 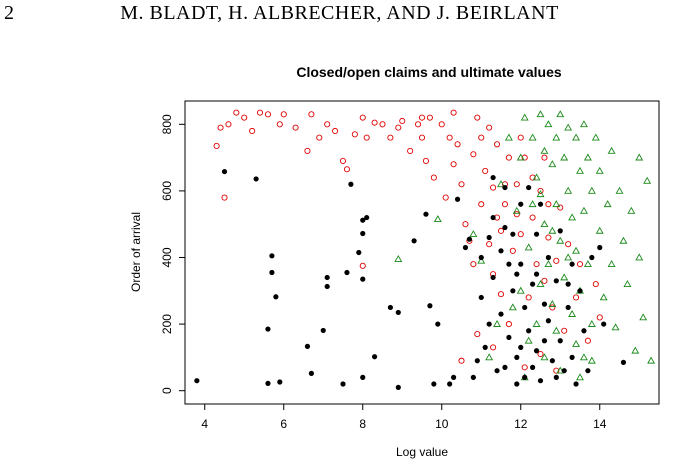 What do you see at coordinates (429, 72) in the screenshot?
I see `chart-title: Closed/open claims and ultimate values` at bounding box center [429, 72].